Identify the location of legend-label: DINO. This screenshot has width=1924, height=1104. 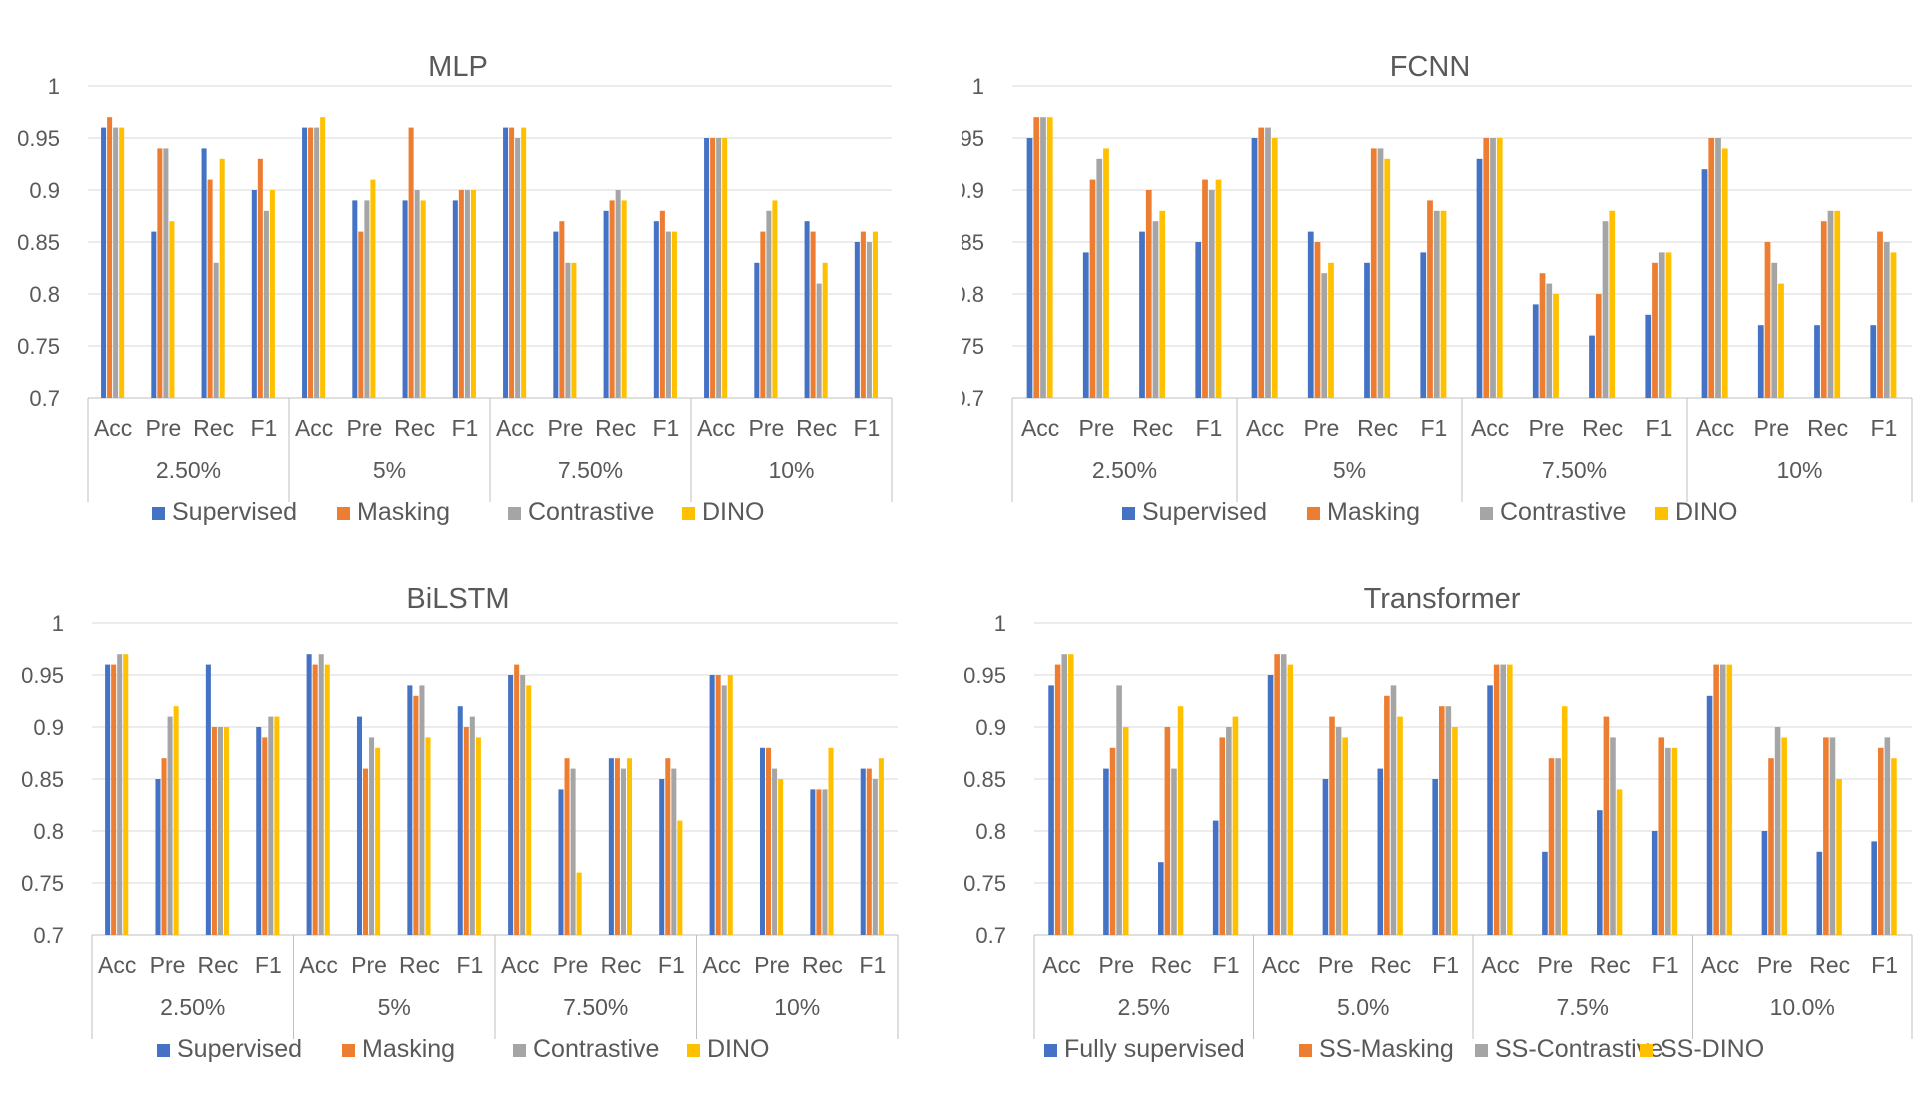
(733, 512).